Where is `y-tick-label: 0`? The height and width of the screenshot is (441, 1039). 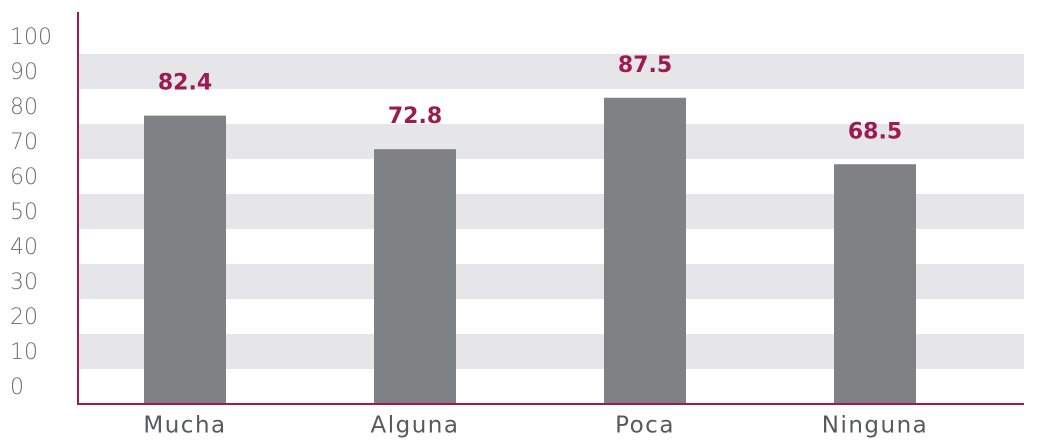 y-tick-label: 0 is located at coordinates (17, 387).